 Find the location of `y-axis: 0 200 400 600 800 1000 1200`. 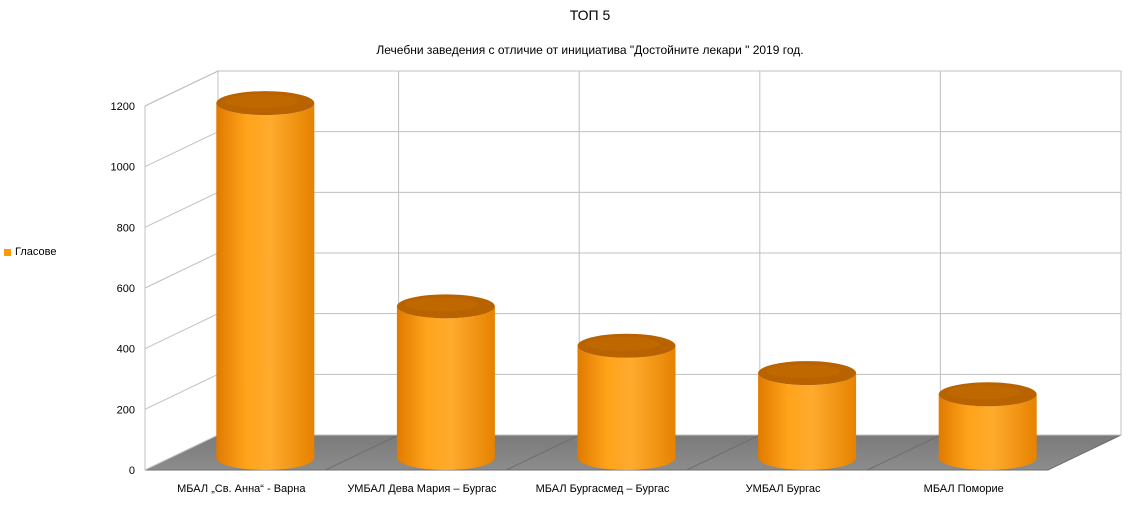

y-axis: 0 200 400 600 800 1000 1200 is located at coordinates (123, 289).